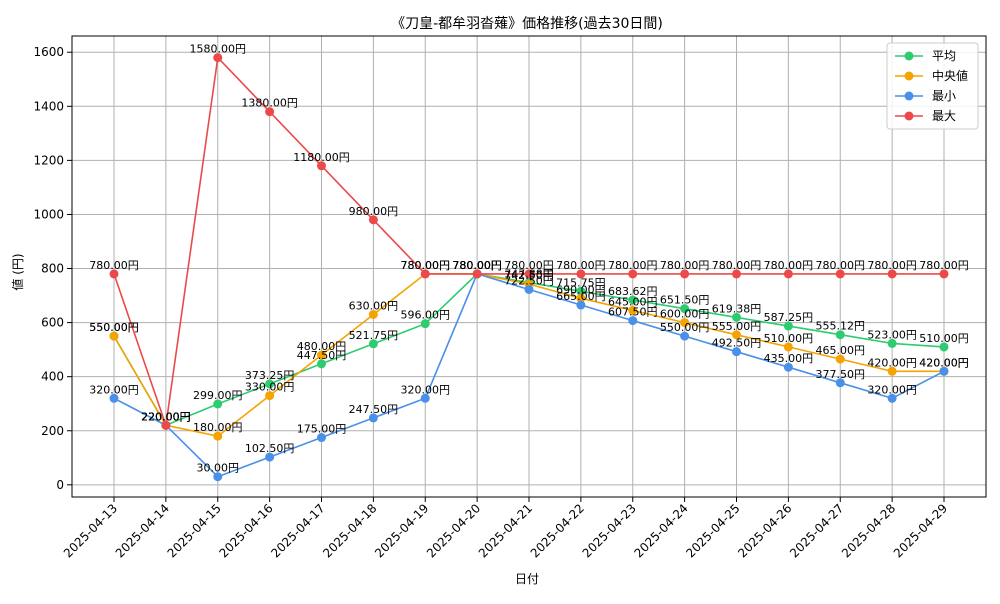  I want to click on chart-title: 《刀皇-都牟羽沓薙》価格推移(過去30日間), so click(527, 24).